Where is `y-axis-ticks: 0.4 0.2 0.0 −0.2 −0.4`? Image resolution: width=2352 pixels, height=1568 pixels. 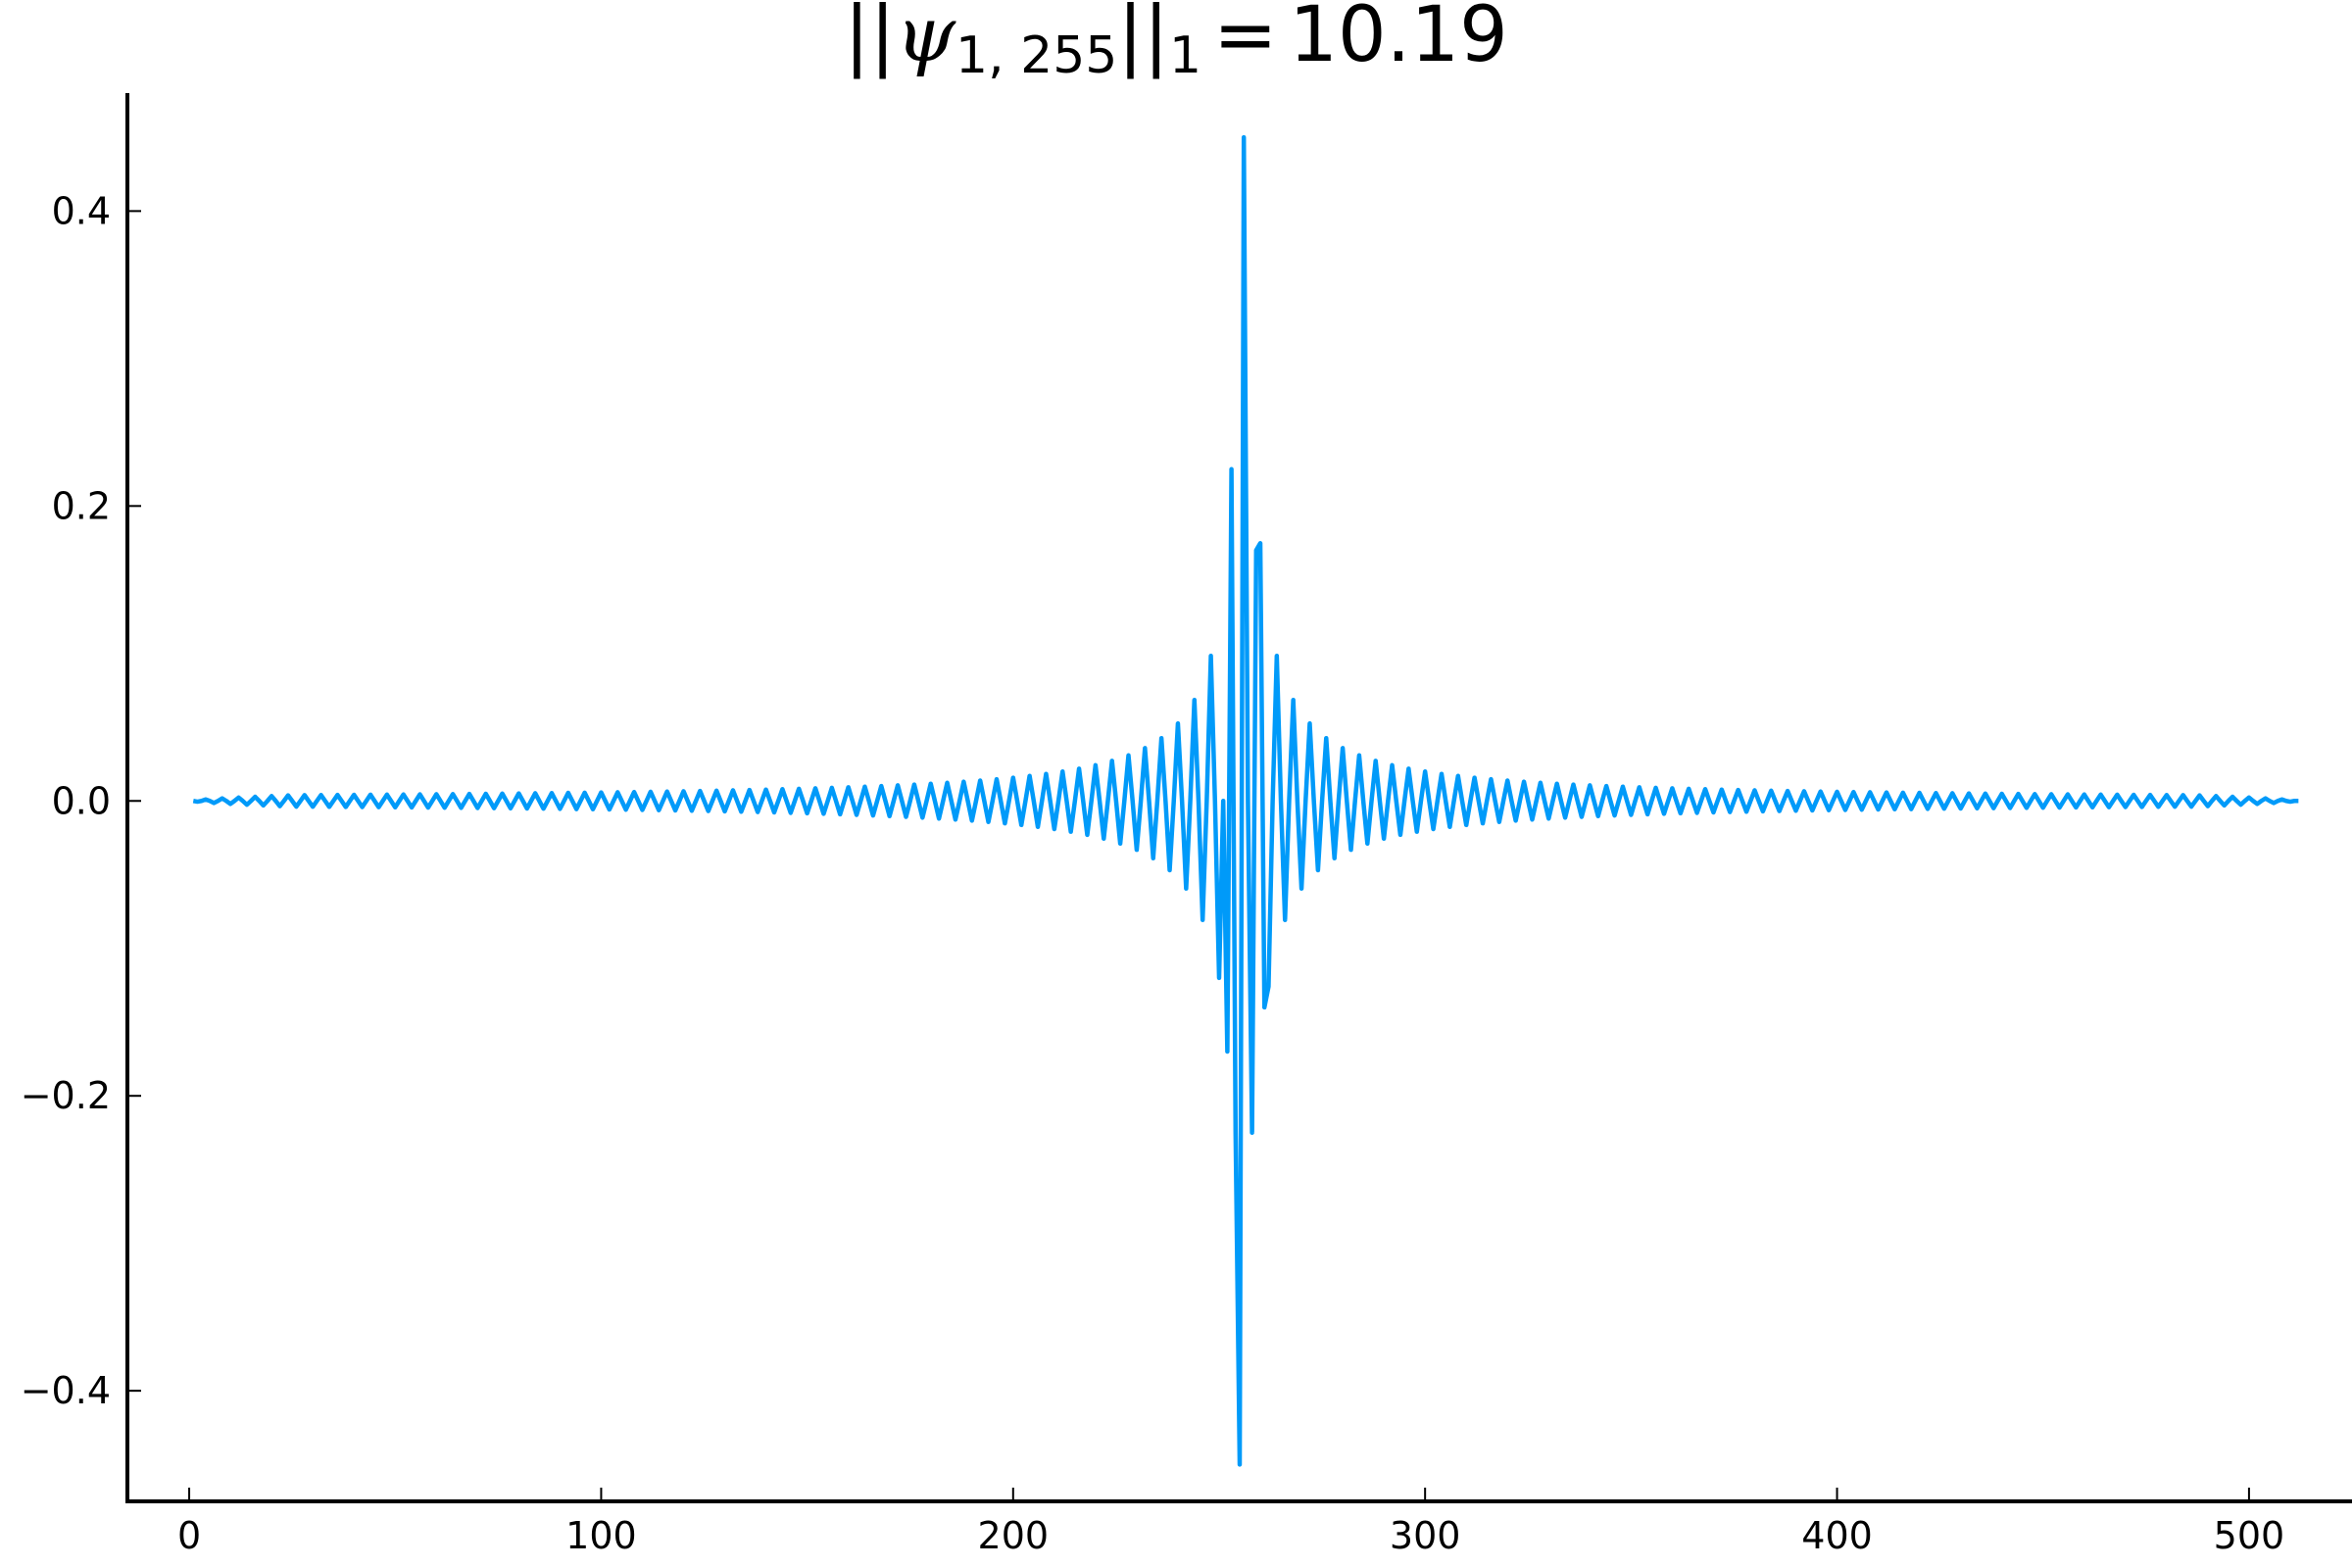
y-axis-ticks: 0.4 0.2 0.0 −0.2 −0.4 is located at coordinates (81, 800).